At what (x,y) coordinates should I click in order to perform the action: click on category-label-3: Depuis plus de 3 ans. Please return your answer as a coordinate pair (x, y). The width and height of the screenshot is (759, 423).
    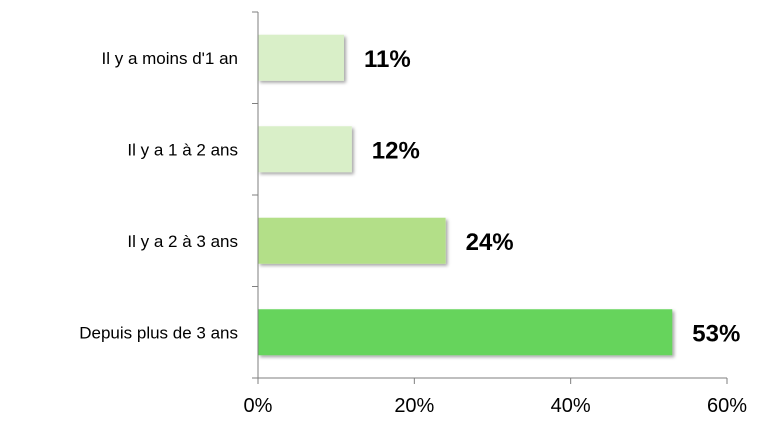
    Looking at the image, I should click on (158, 332).